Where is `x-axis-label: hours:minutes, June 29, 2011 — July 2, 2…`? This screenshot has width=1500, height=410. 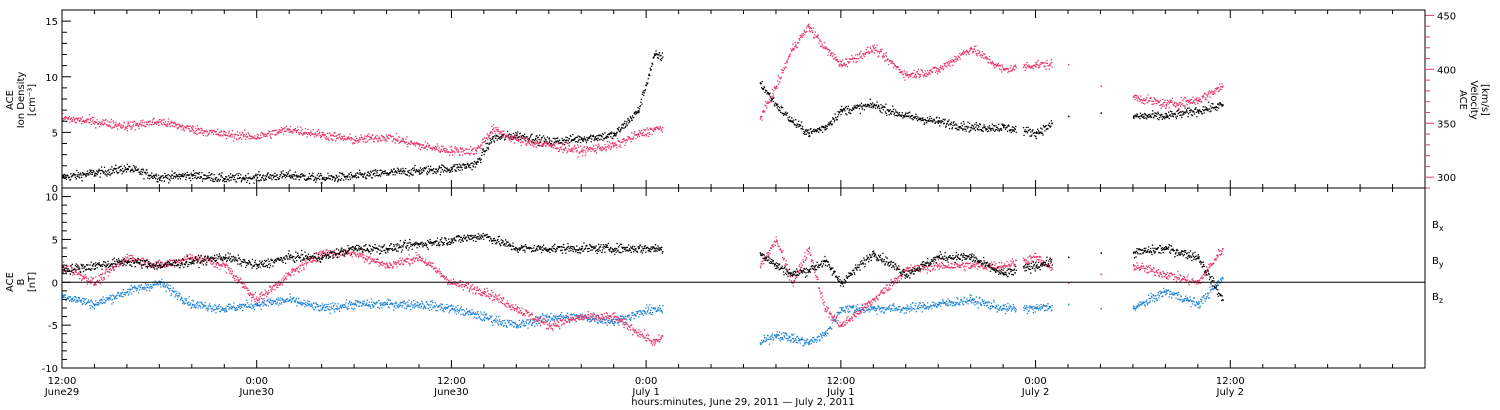
x-axis-label: hours:minutes, June 29, 2011 — July 2, 2… is located at coordinates (743, 402).